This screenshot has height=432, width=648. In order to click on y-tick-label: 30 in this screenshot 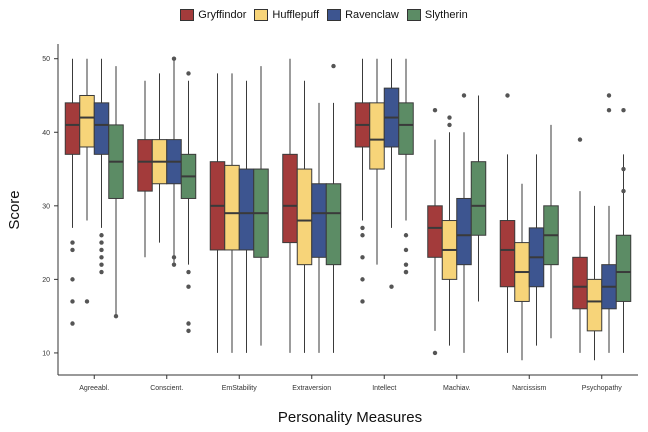, I will do `click(46, 206)`.